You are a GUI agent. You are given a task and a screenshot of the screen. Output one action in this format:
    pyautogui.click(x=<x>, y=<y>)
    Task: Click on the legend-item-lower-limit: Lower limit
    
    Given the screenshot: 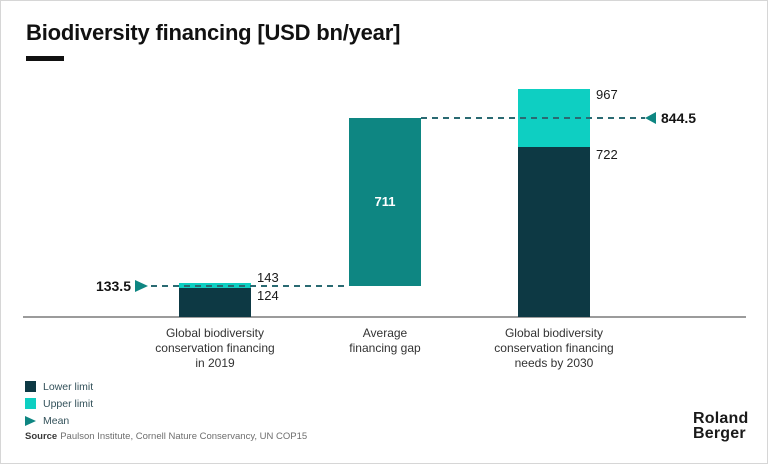 What is the action you would take?
    pyautogui.click(x=59, y=386)
    